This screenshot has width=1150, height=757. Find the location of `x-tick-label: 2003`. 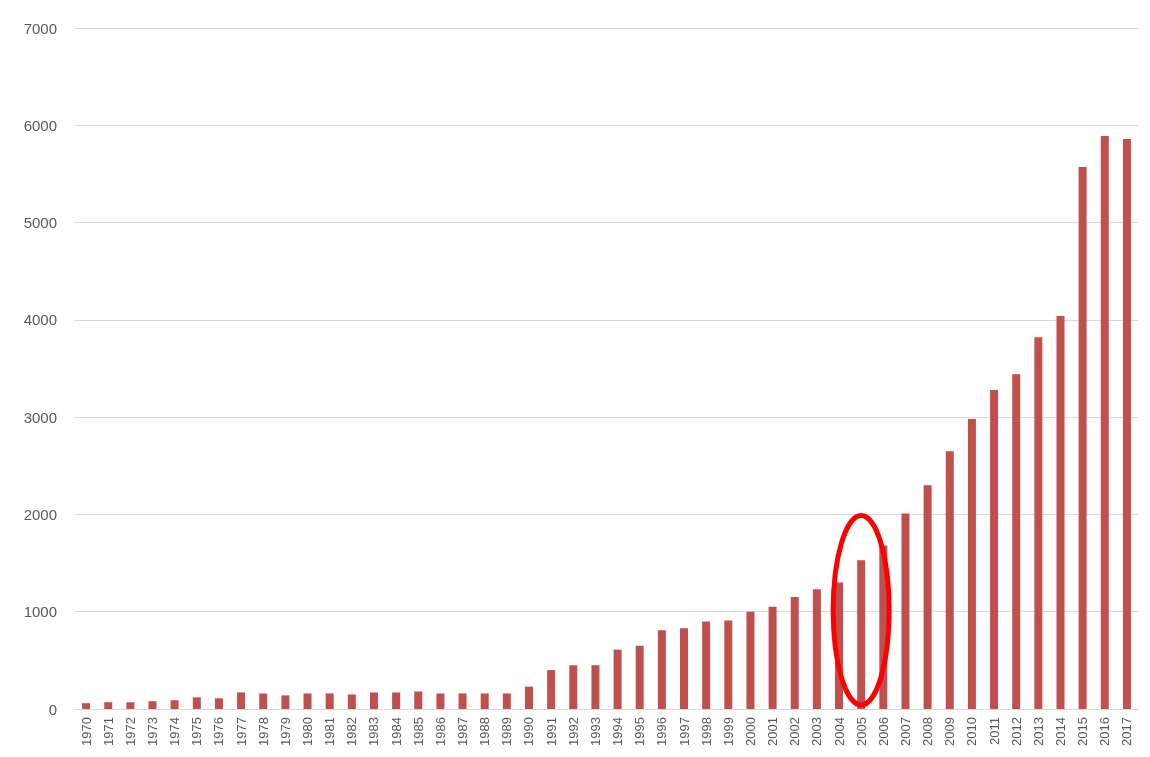

x-tick-label: 2003 is located at coordinates (817, 731).